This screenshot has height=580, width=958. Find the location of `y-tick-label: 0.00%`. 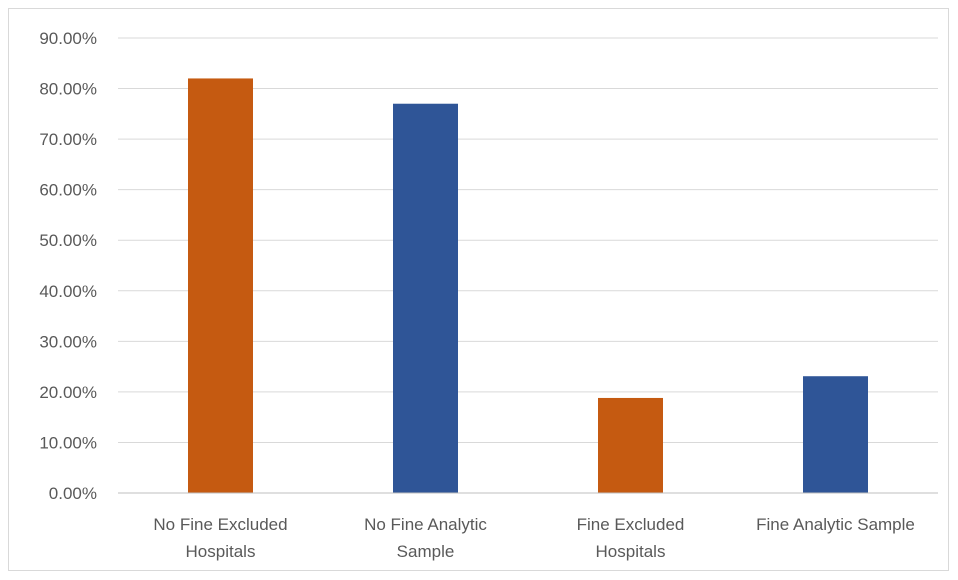

y-tick-label: 0.00% is located at coordinates (73, 493).